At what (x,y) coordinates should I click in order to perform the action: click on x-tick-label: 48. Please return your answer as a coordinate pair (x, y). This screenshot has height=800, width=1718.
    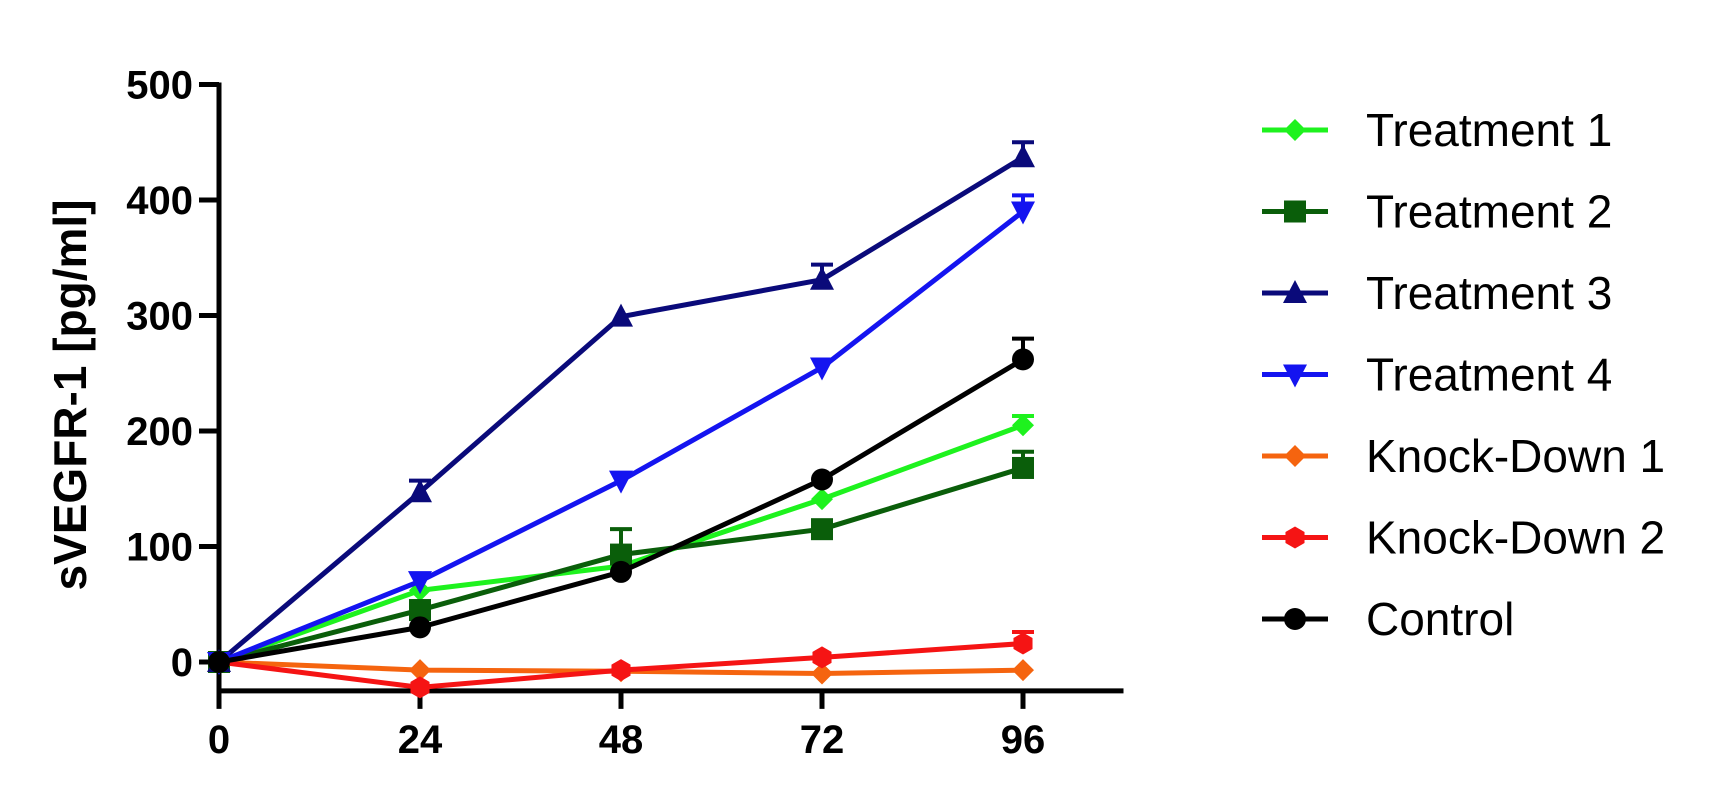
    Looking at the image, I should click on (621, 740).